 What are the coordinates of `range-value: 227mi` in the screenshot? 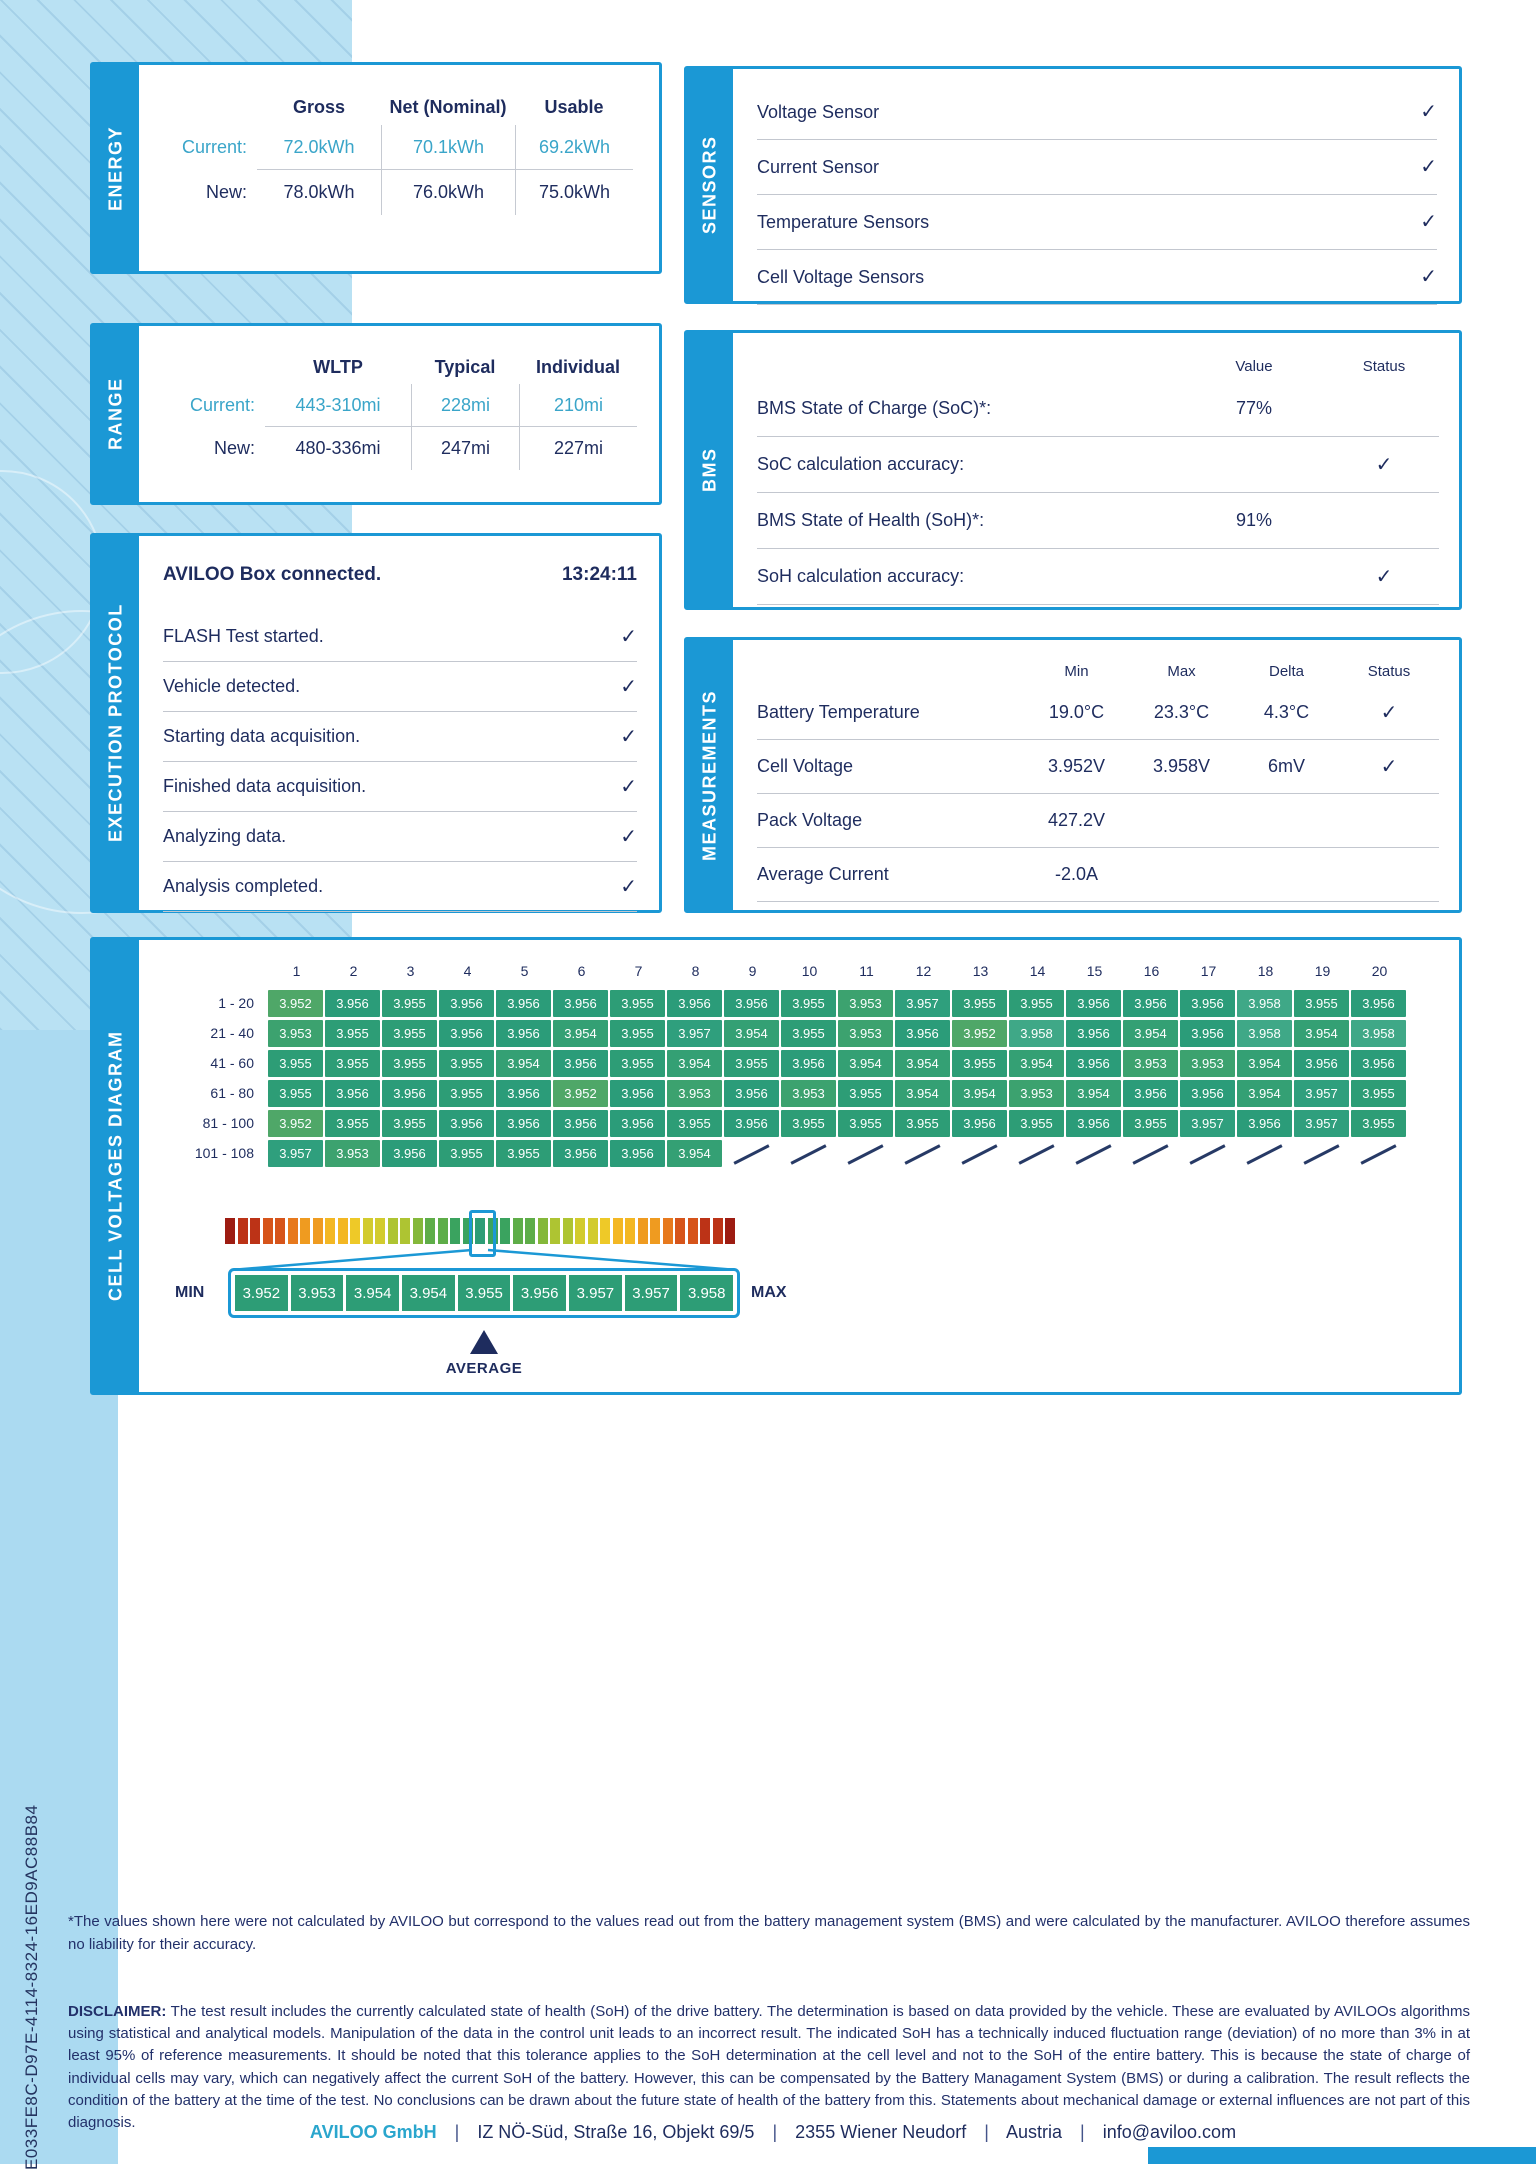 It's located at (578, 448).